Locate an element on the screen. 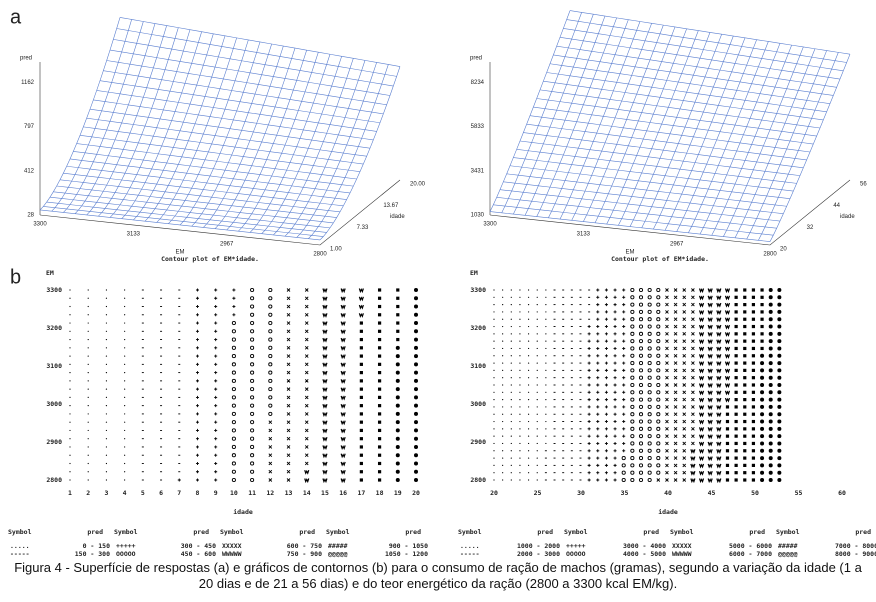 The height and width of the screenshot is (602, 876). legend-header: pred is located at coordinates (545, 532).